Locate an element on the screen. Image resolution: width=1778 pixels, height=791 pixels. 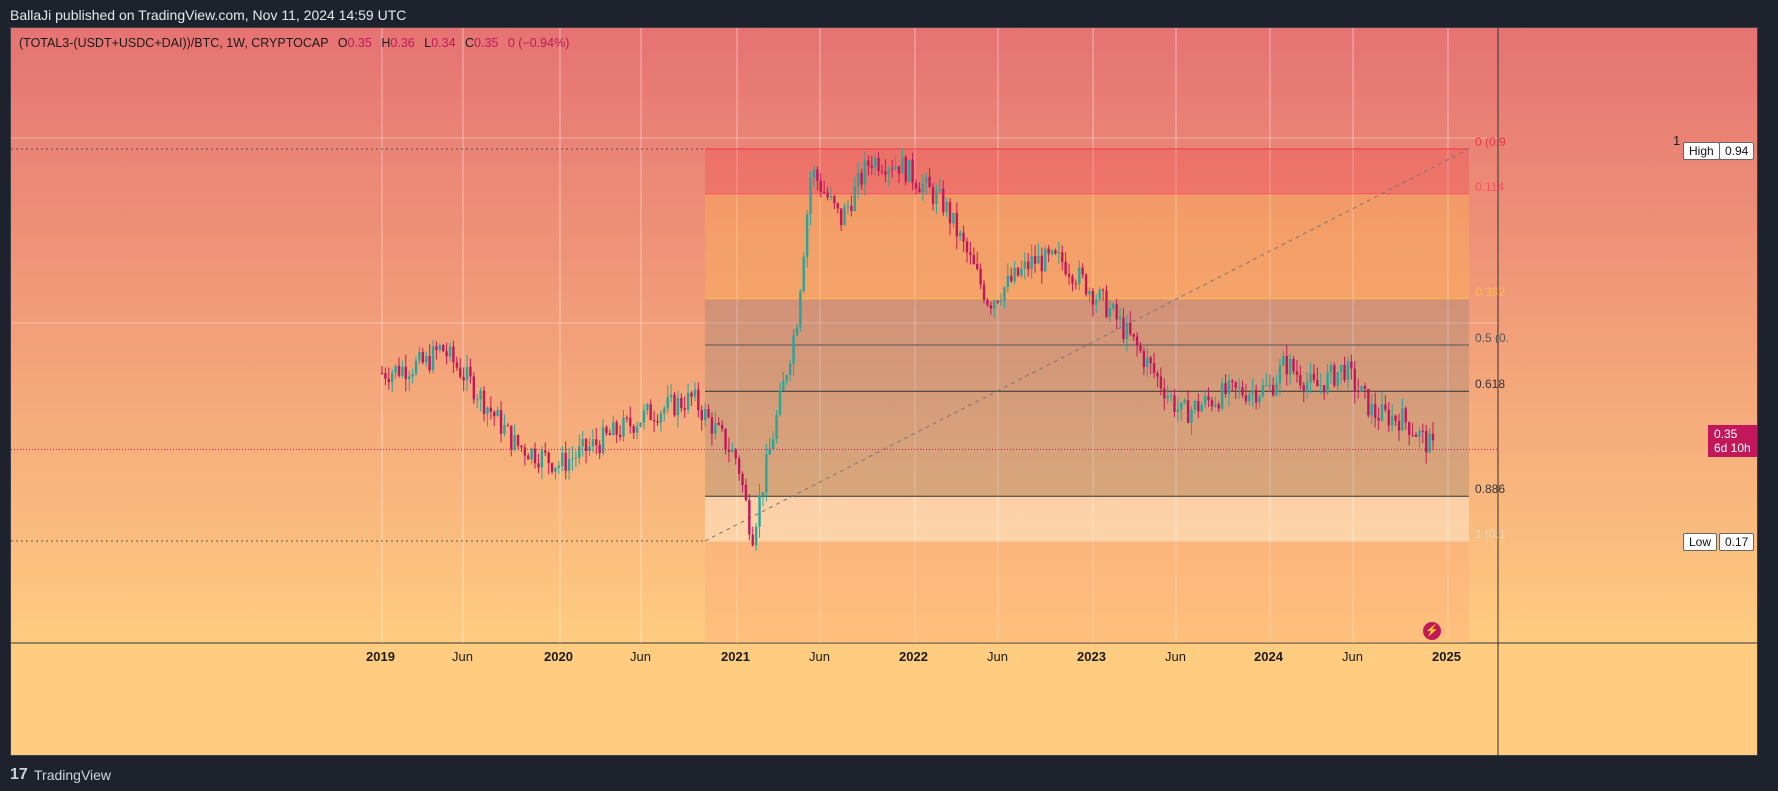
price-scale-top: 1 is located at coordinates (1677, 140).